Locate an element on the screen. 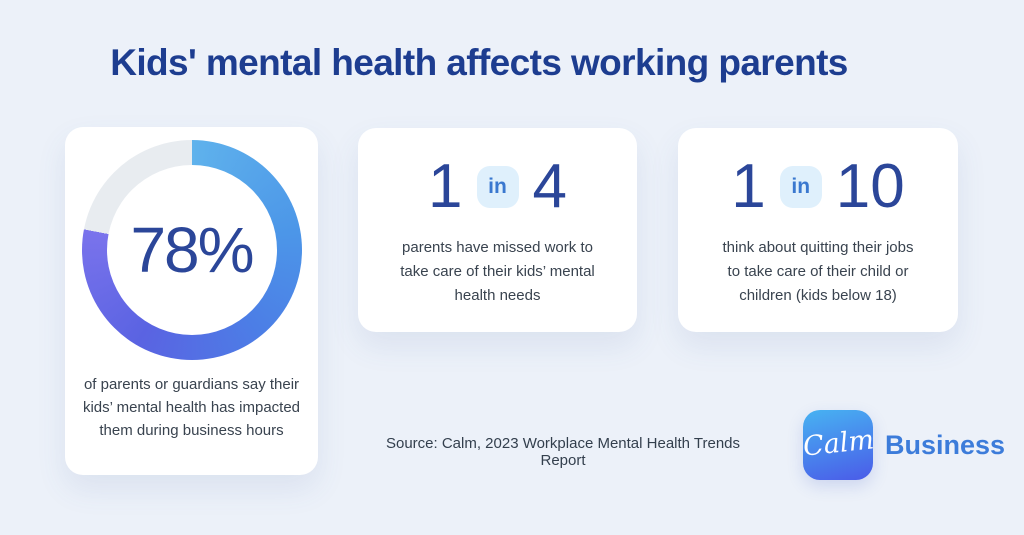  calm-logo-icon: Calm is located at coordinates (838, 445).